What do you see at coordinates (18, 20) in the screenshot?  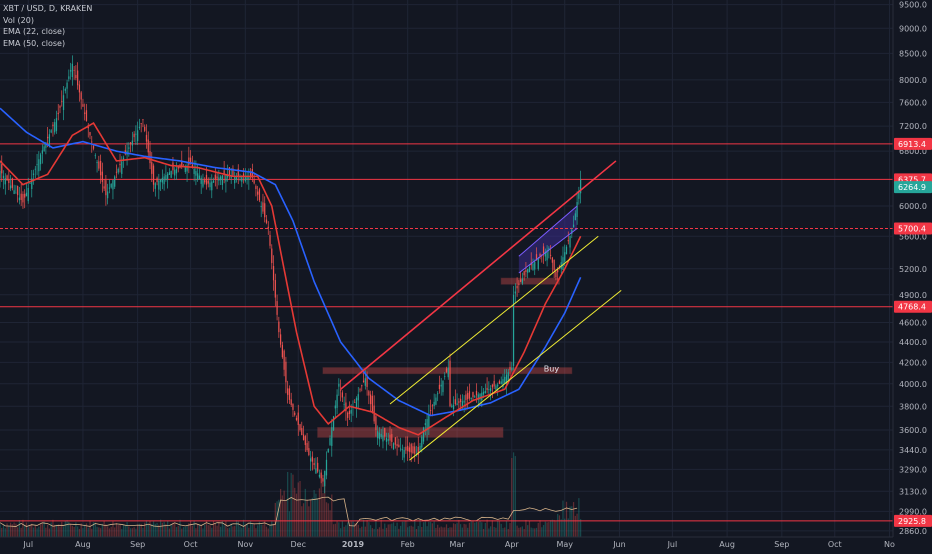 I see `legend-volume: Vol (20)` at bounding box center [18, 20].